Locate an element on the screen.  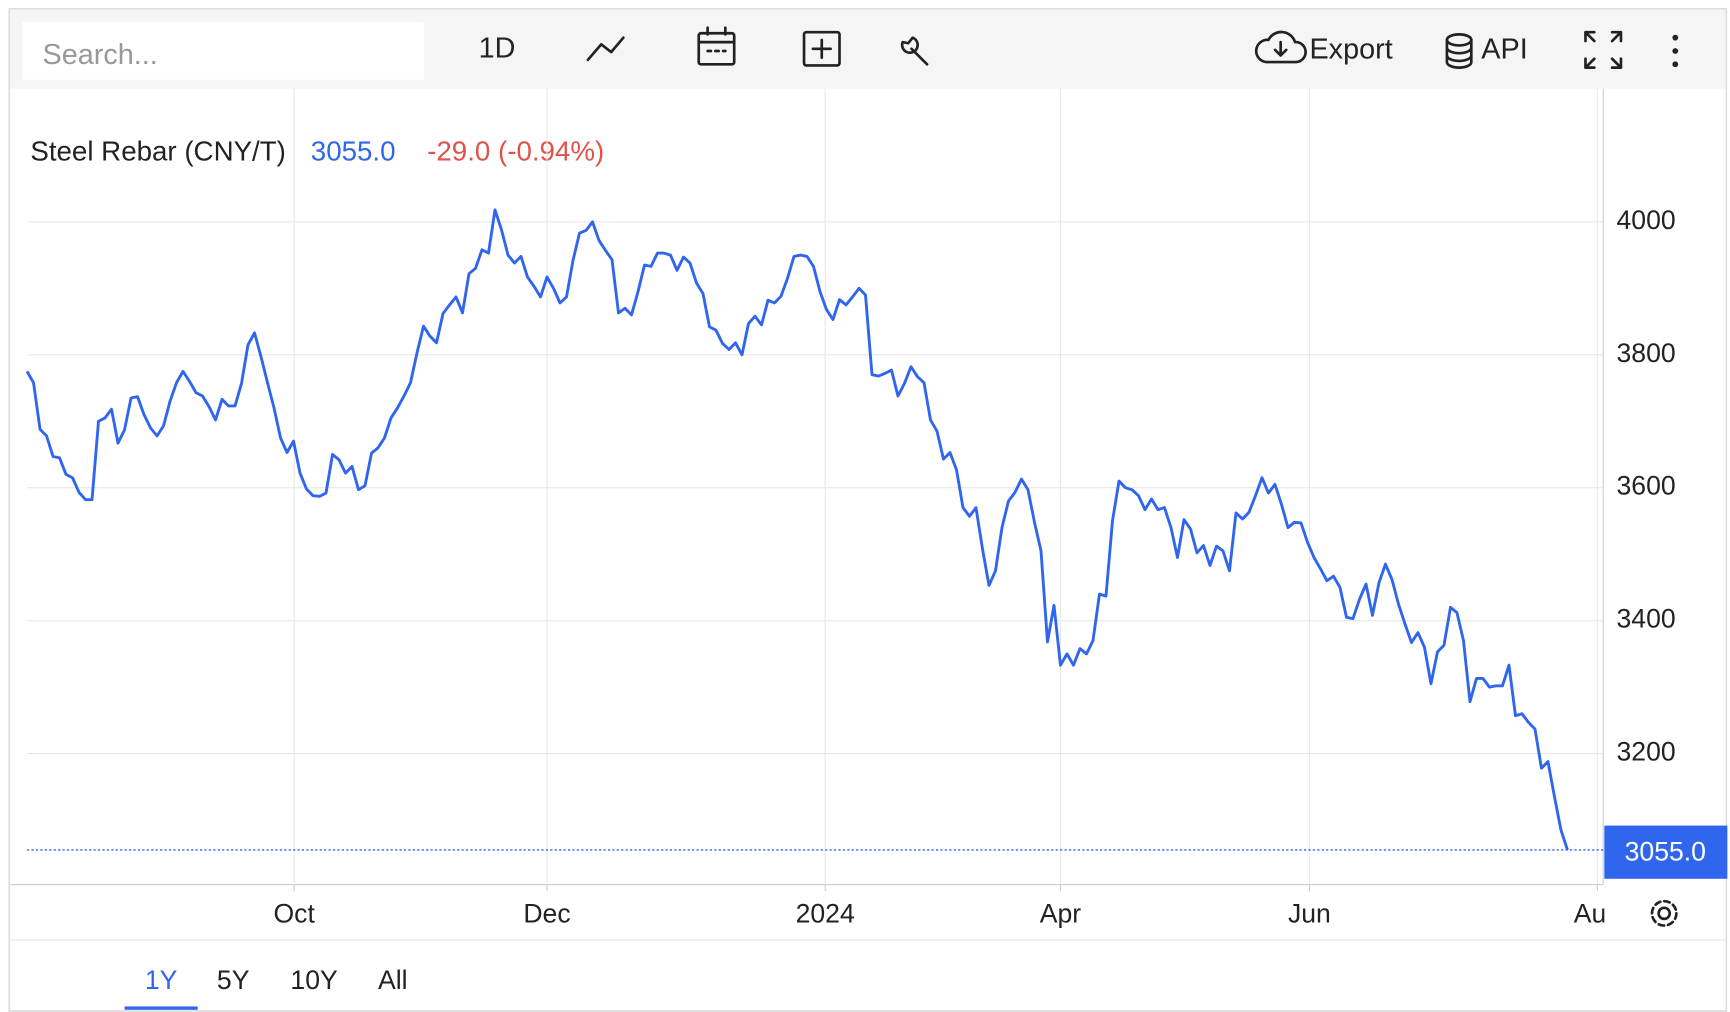
axis-mask is located at coordinates (1664, 914).